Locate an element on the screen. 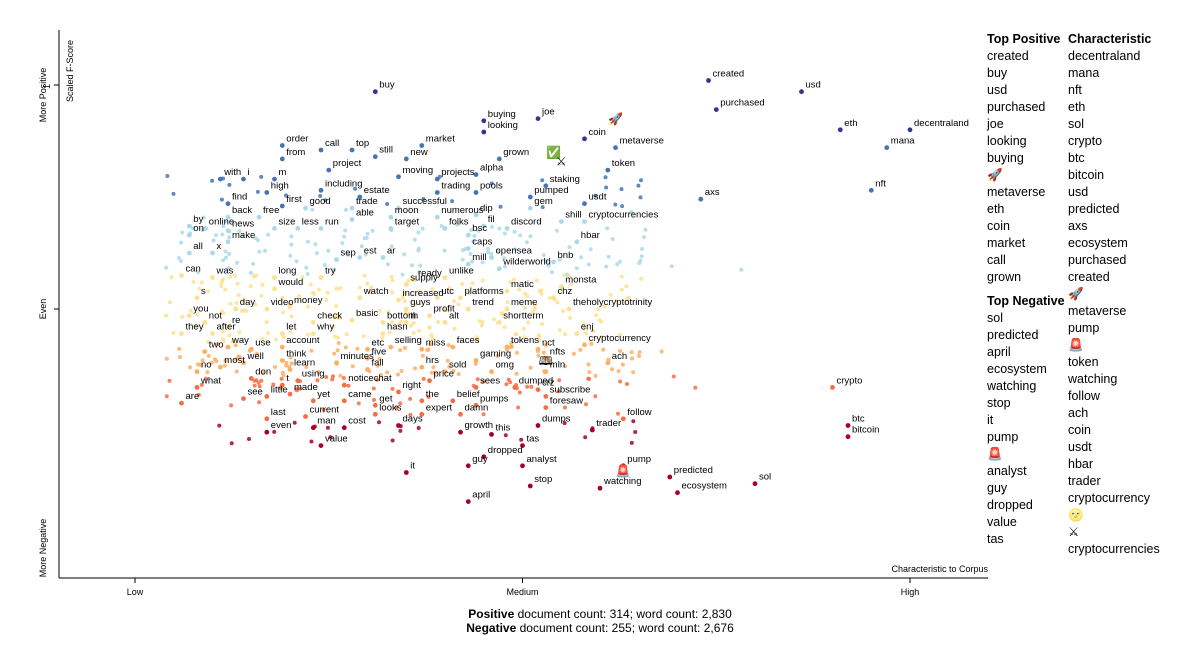  term-label: basic is located at coordinates (367, 313).